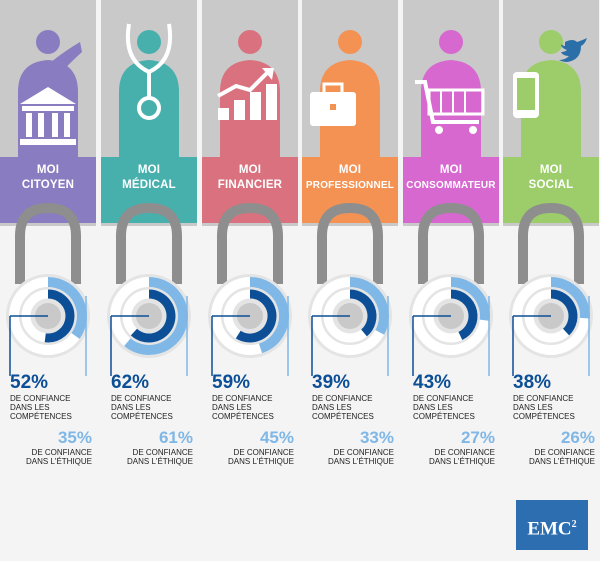  What do you see at coordinates (451, 185) in the screenshot?
I see `category-label-line2: CONSOMMATEUR` at bounding box center [451, 185].